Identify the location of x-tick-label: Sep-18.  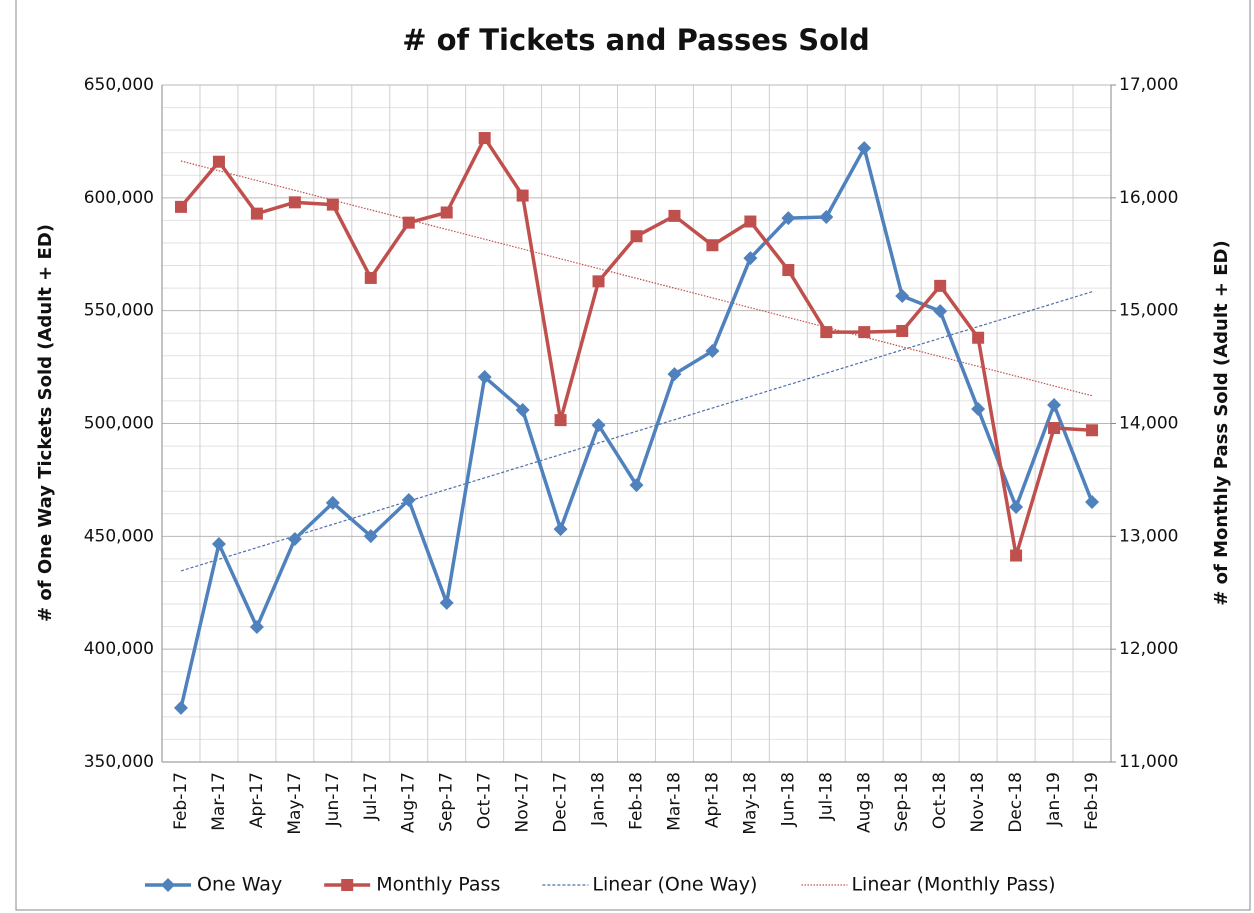
(902, 802).